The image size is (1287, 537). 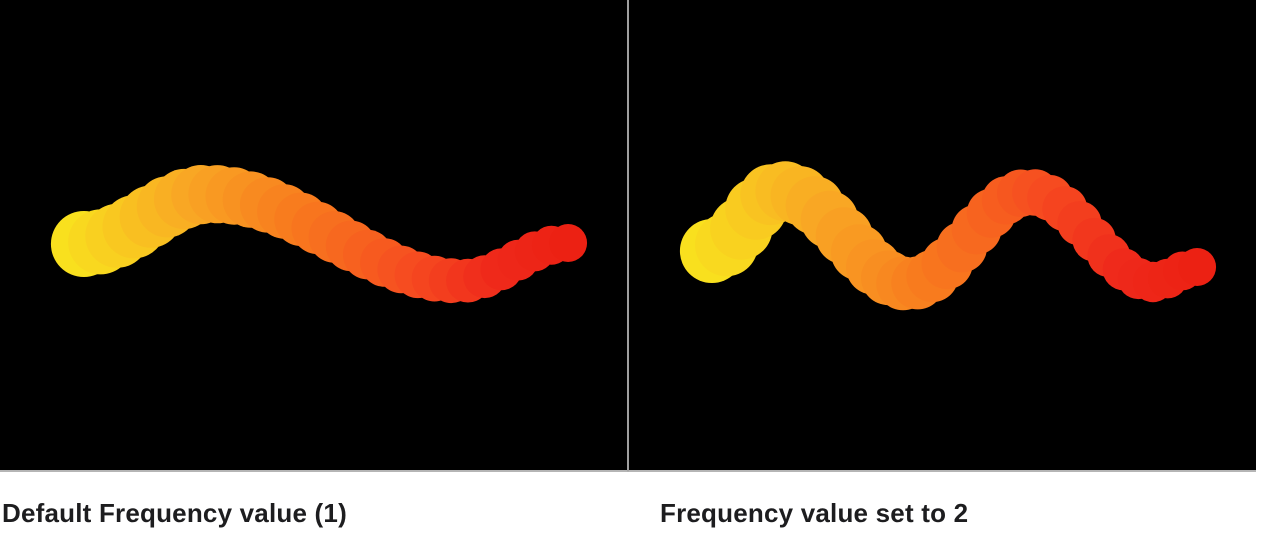 I want to click on oscillation-trail-one-cycle, so click(x=319, y=234).